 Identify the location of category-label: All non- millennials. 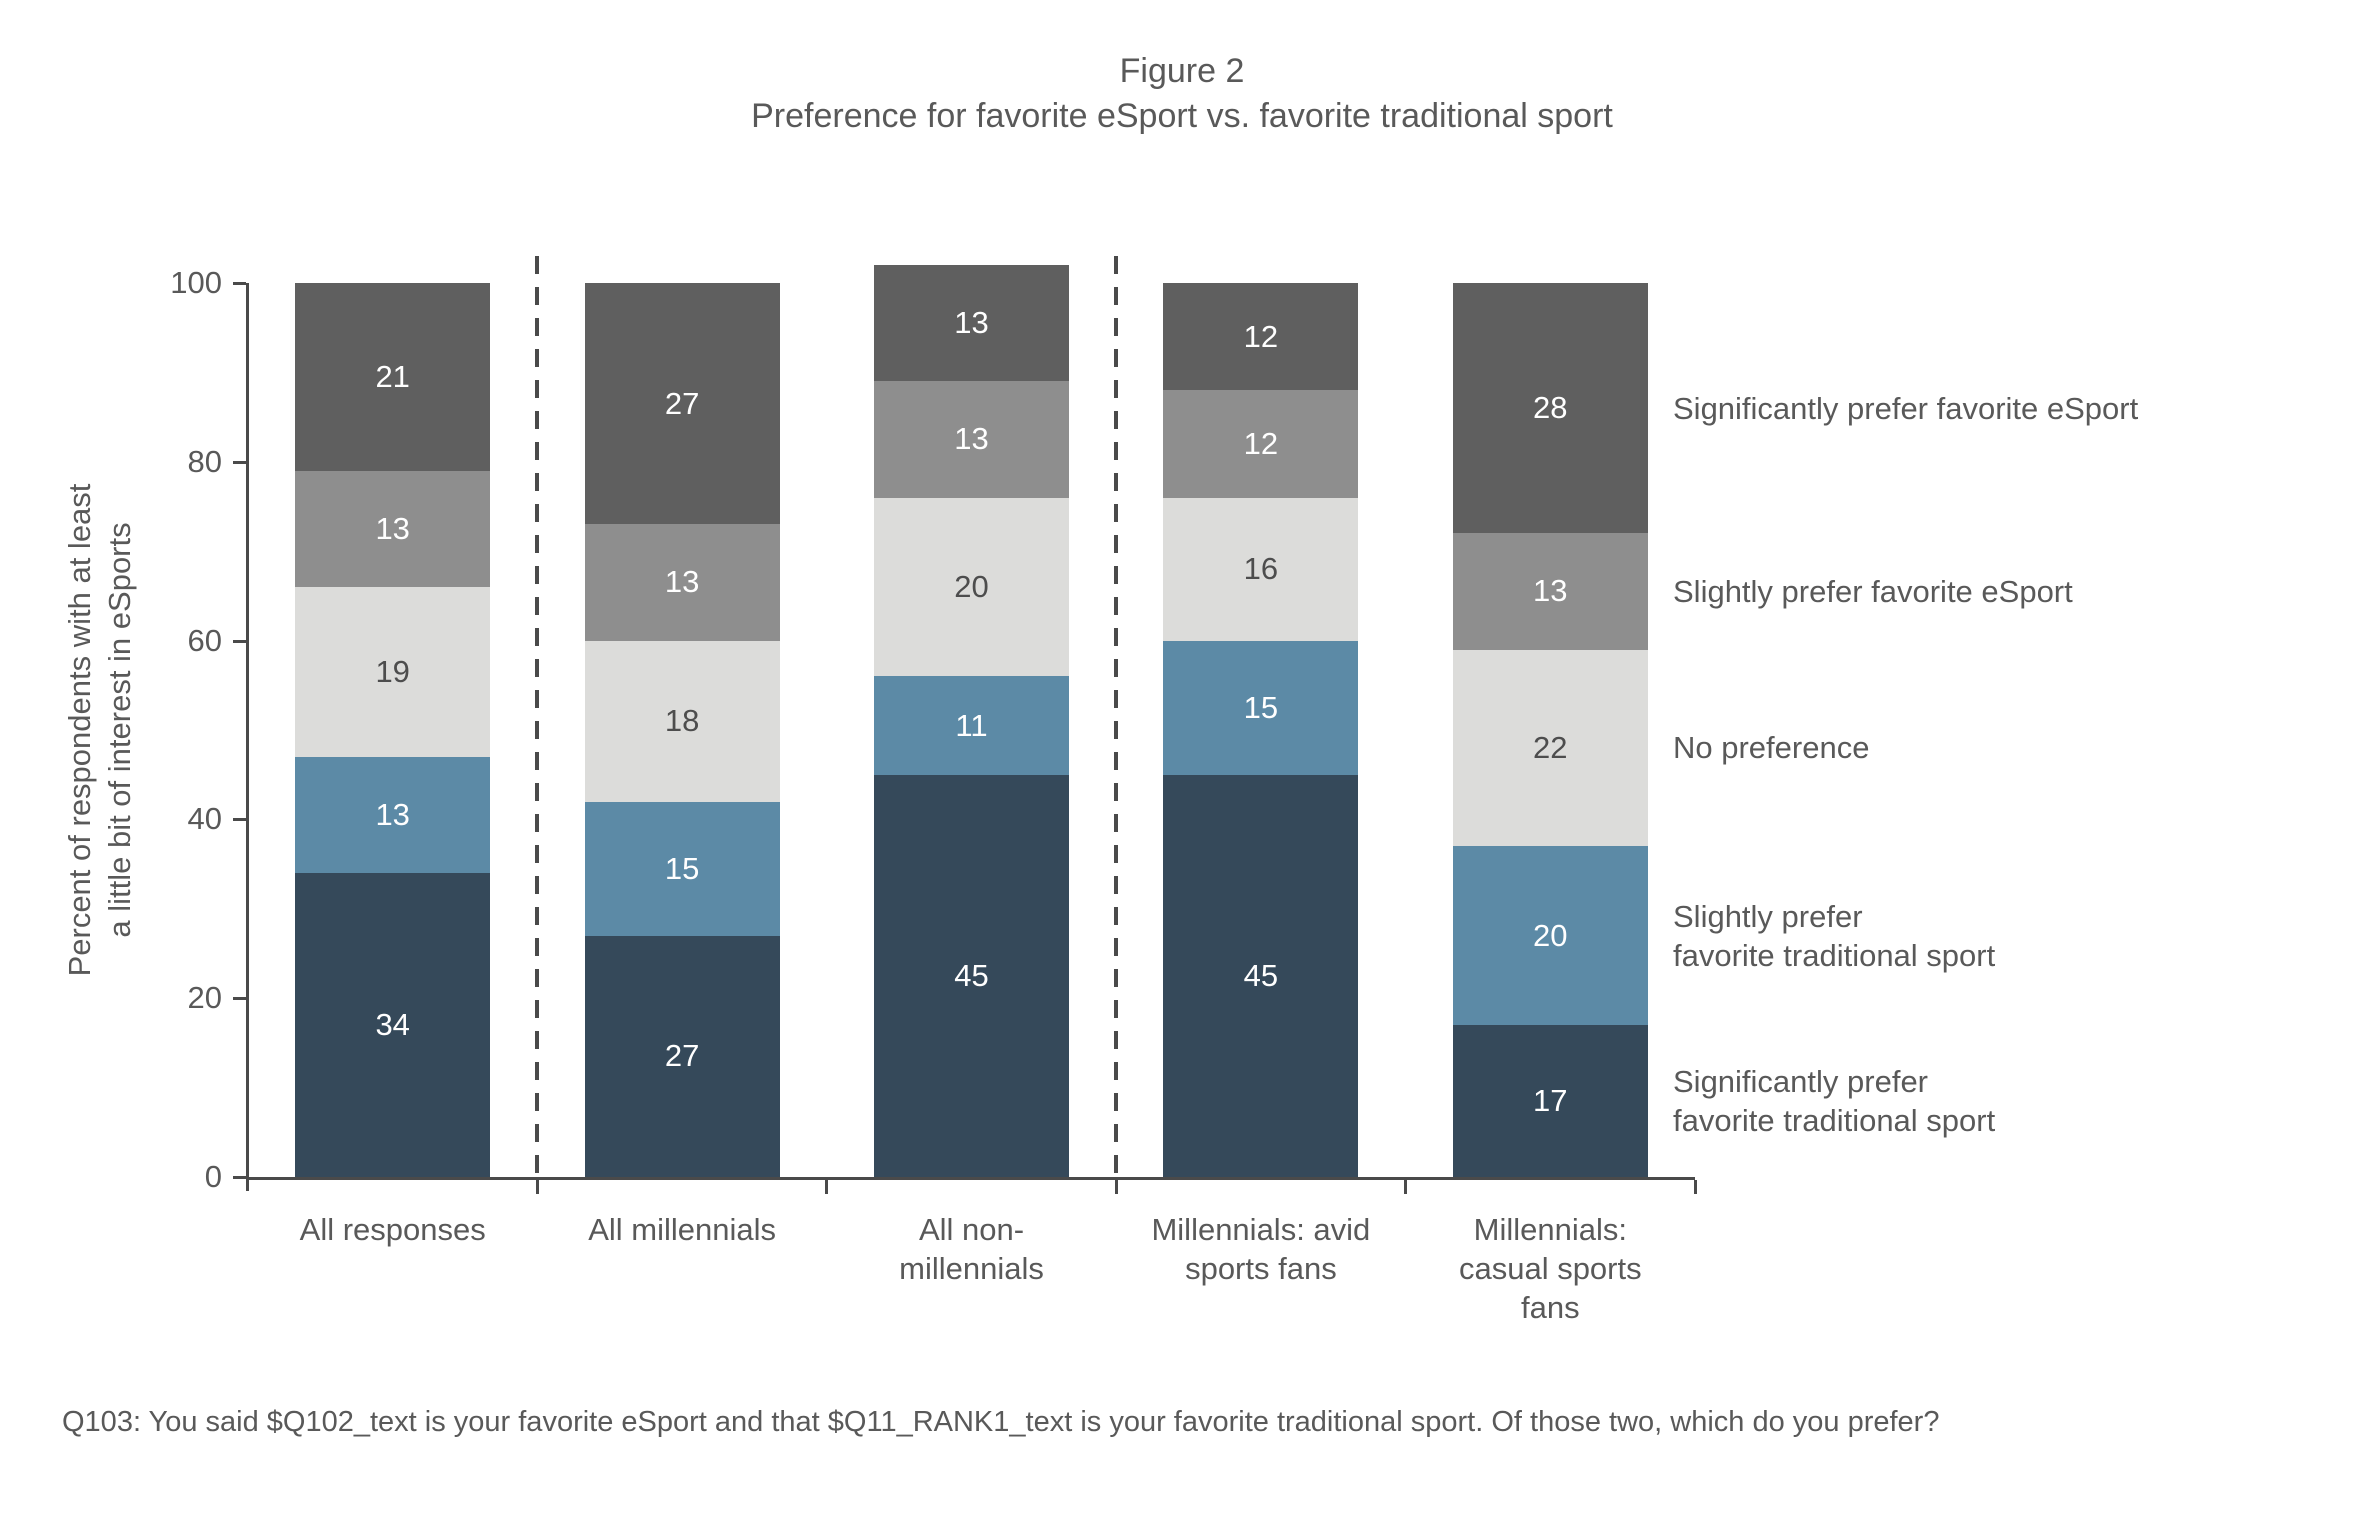
(971, 1249).